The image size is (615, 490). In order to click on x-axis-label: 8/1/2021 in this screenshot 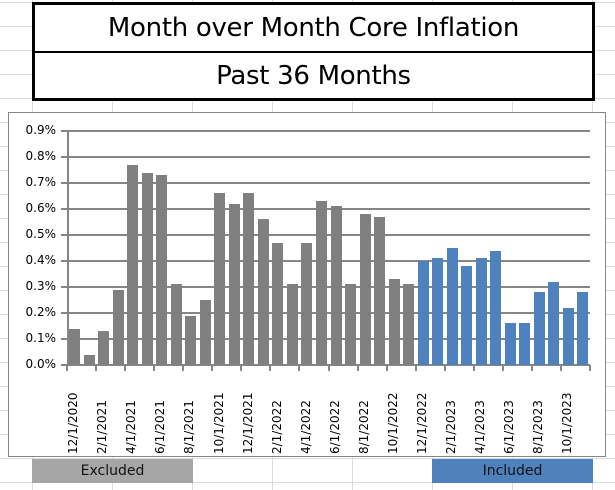, I will do `click(189, 427)`.